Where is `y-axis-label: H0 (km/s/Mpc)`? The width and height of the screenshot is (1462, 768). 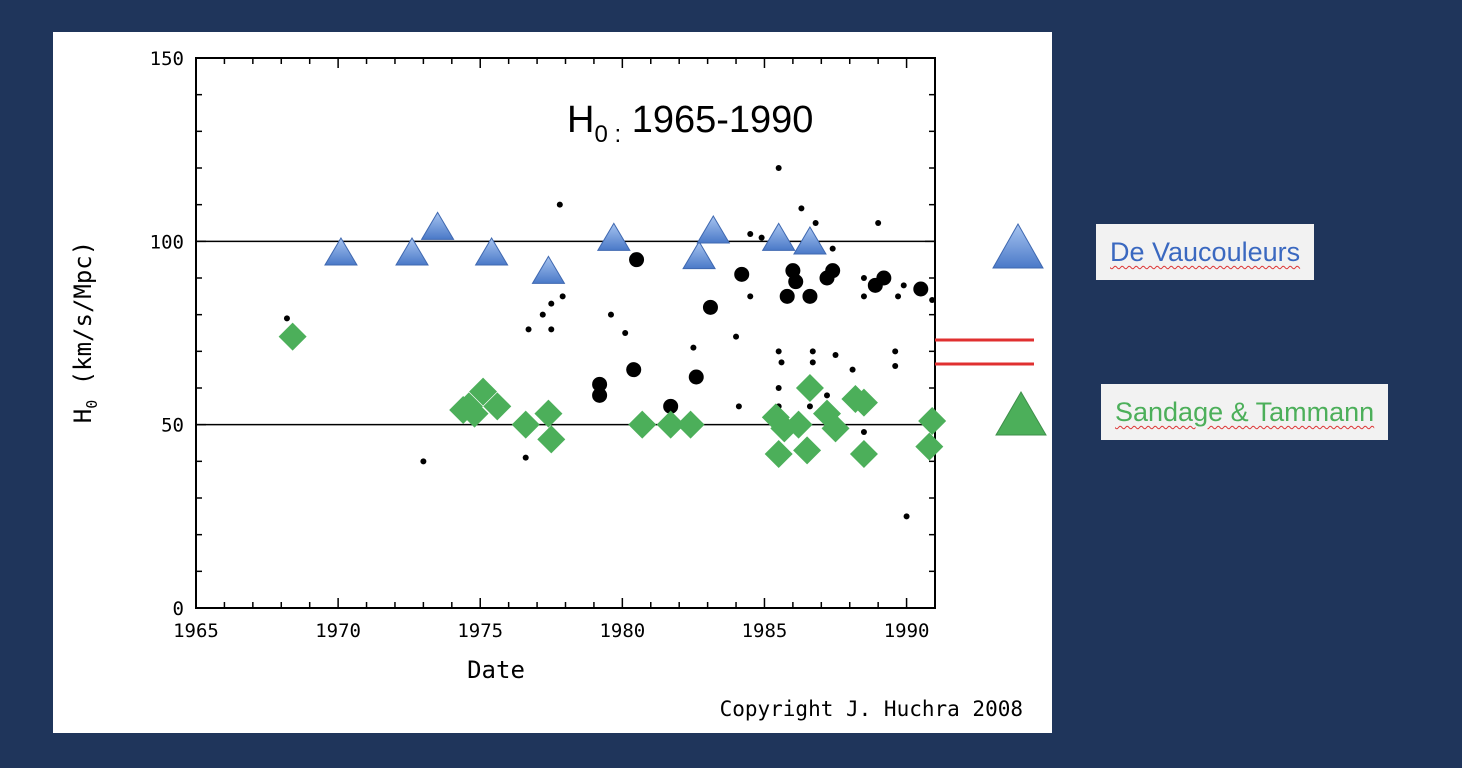 y-axis-label: H0 (km/s/Mpc) is located at coordinates (85, 332).